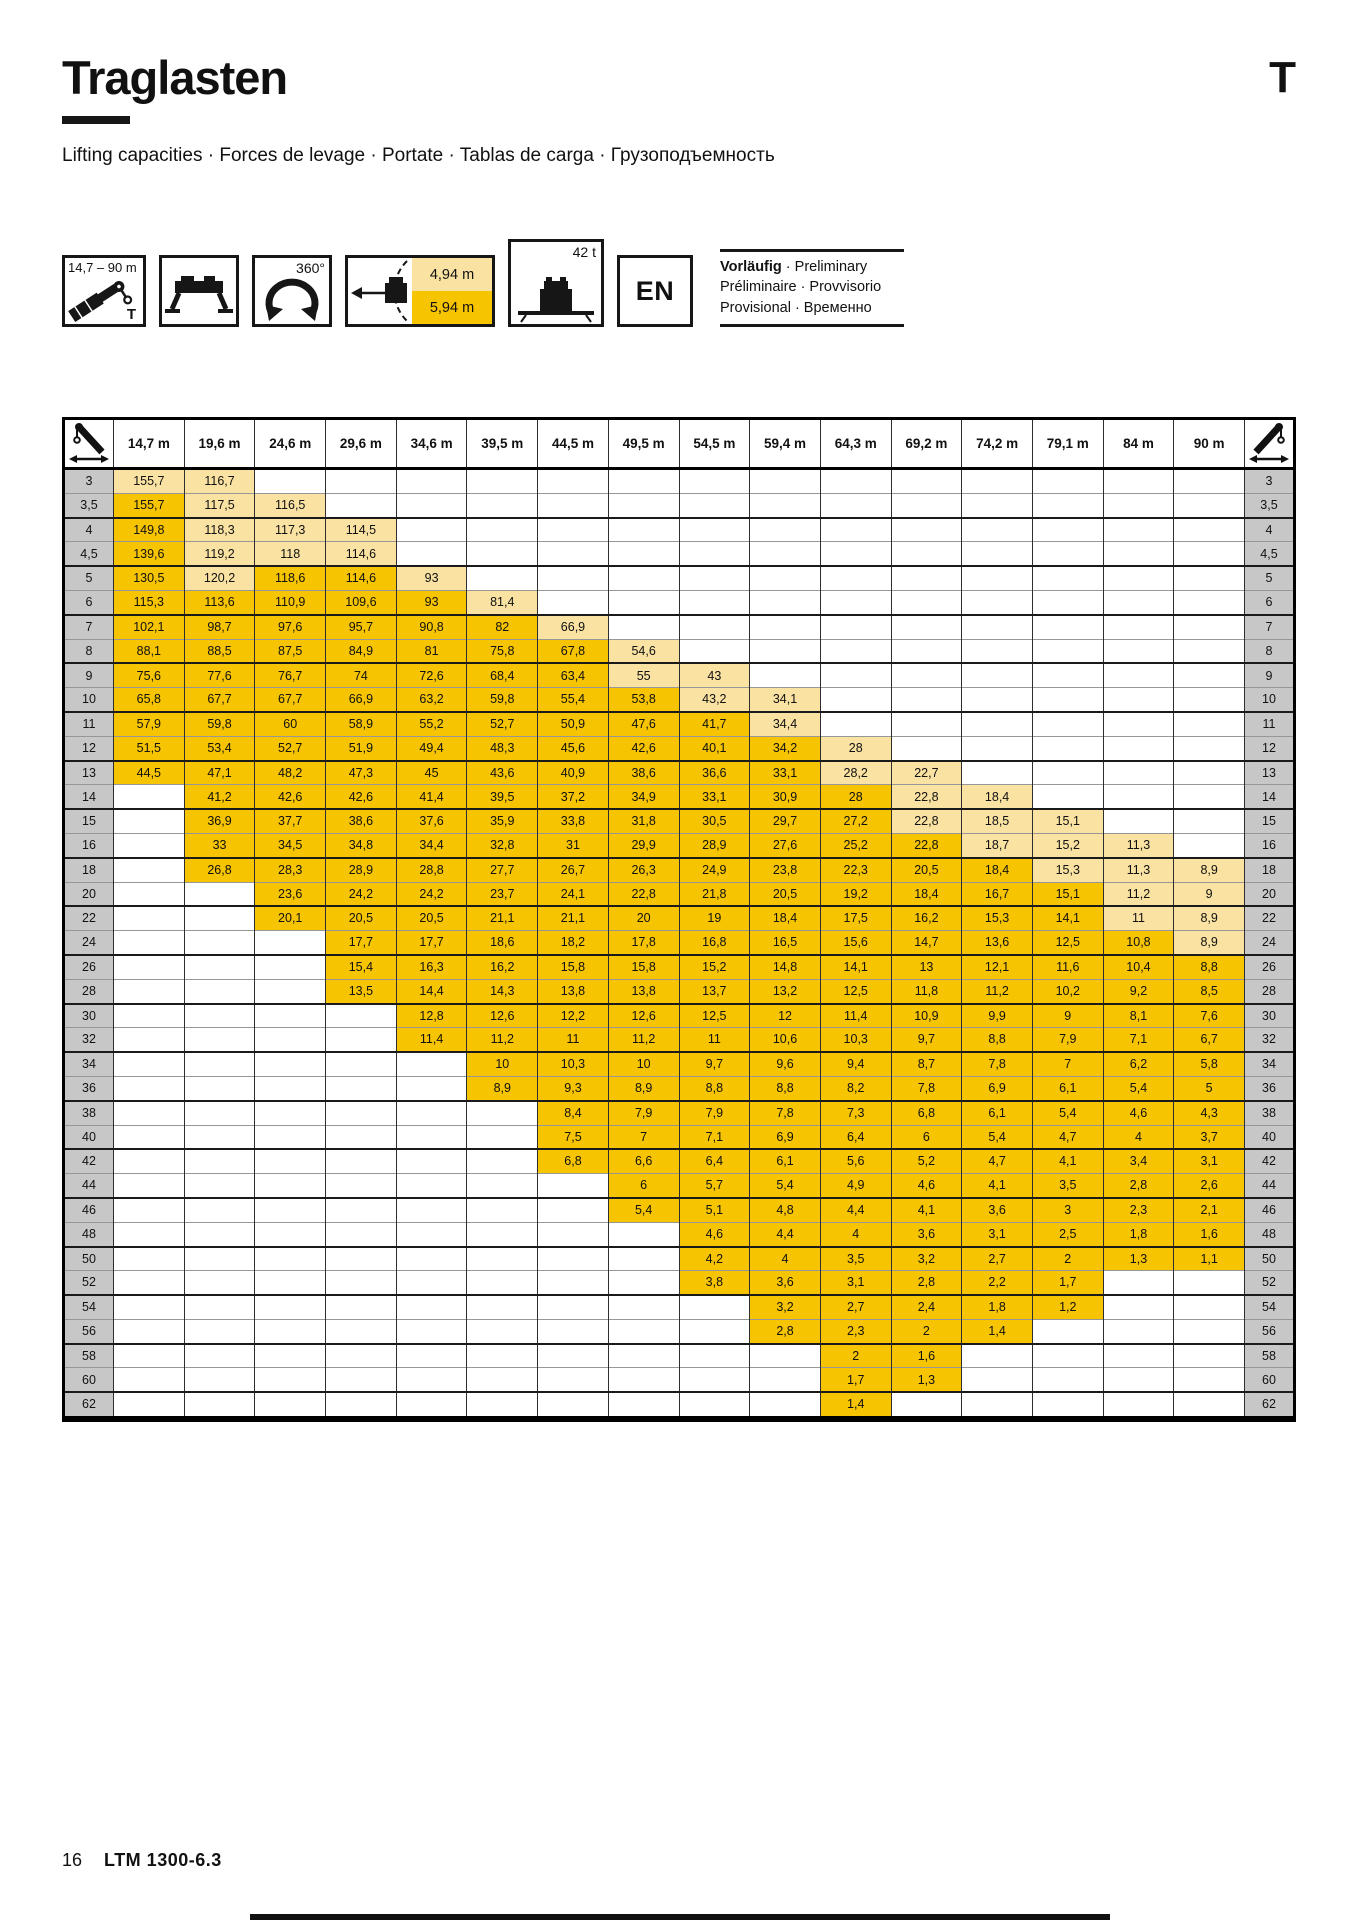 The width and height of the screenshot is (1358, 1920). I want to click on capacity-cell: 5,1, so click(714, 1209).